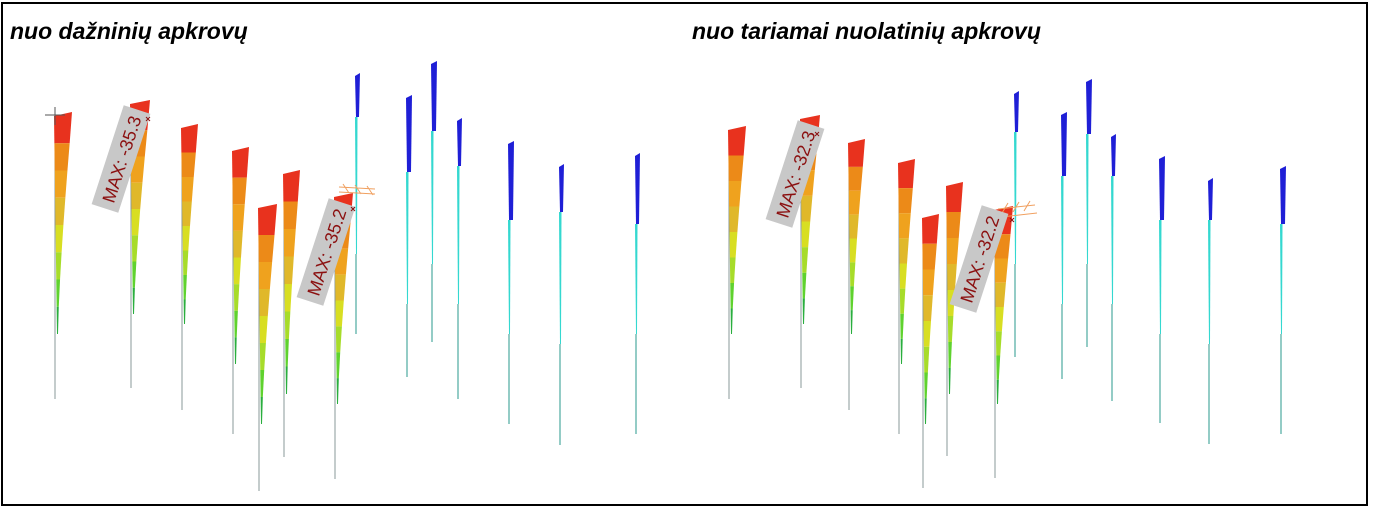  I want to click on max-marker-icon, so click(580, 169).